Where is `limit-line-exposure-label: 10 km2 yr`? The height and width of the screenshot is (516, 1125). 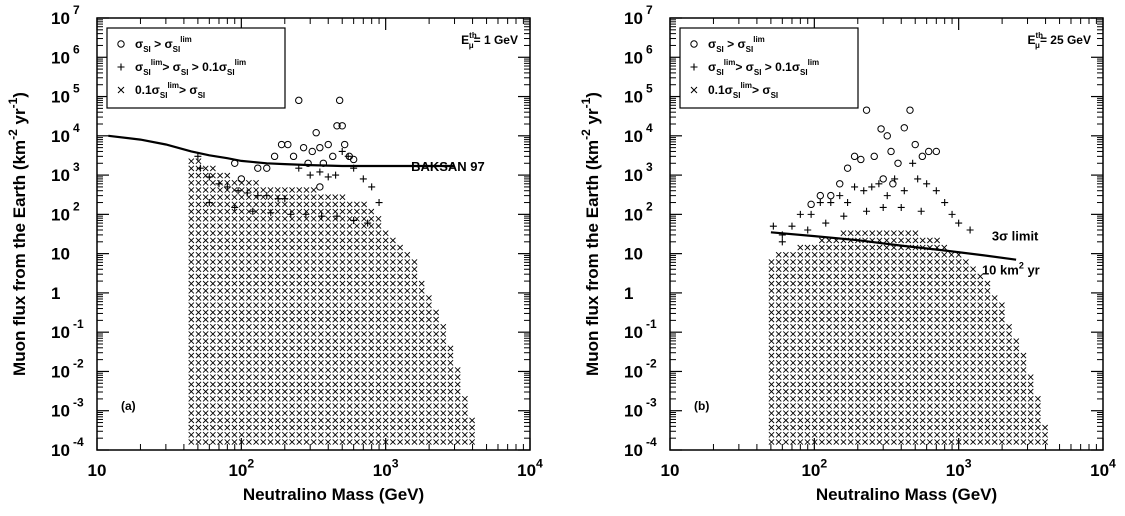 limit-line-exposure-label: 10 km2 yr is located at coordinates (1011, 269).